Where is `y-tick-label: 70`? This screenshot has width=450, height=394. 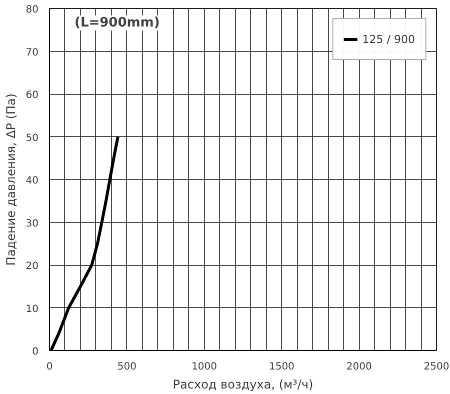
y-tick-label: 70 is located at coordinates (32, 52).